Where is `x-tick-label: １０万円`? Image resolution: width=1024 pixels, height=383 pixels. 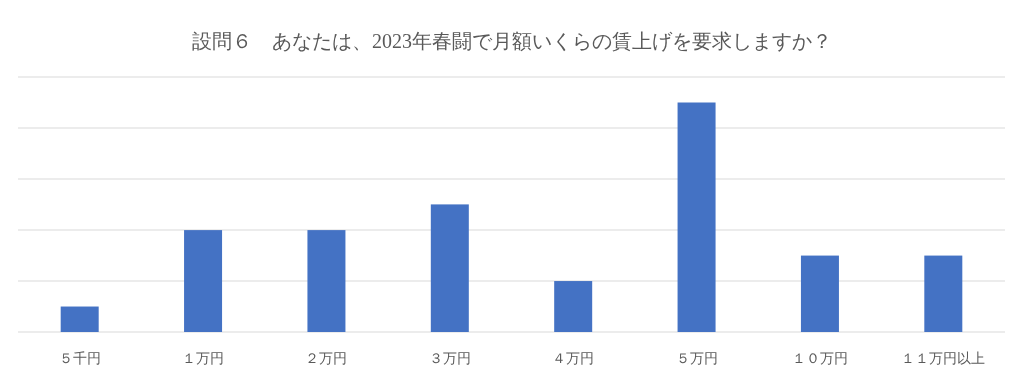 x-tick-label: １０万円 is located at coordinates (819, 358).